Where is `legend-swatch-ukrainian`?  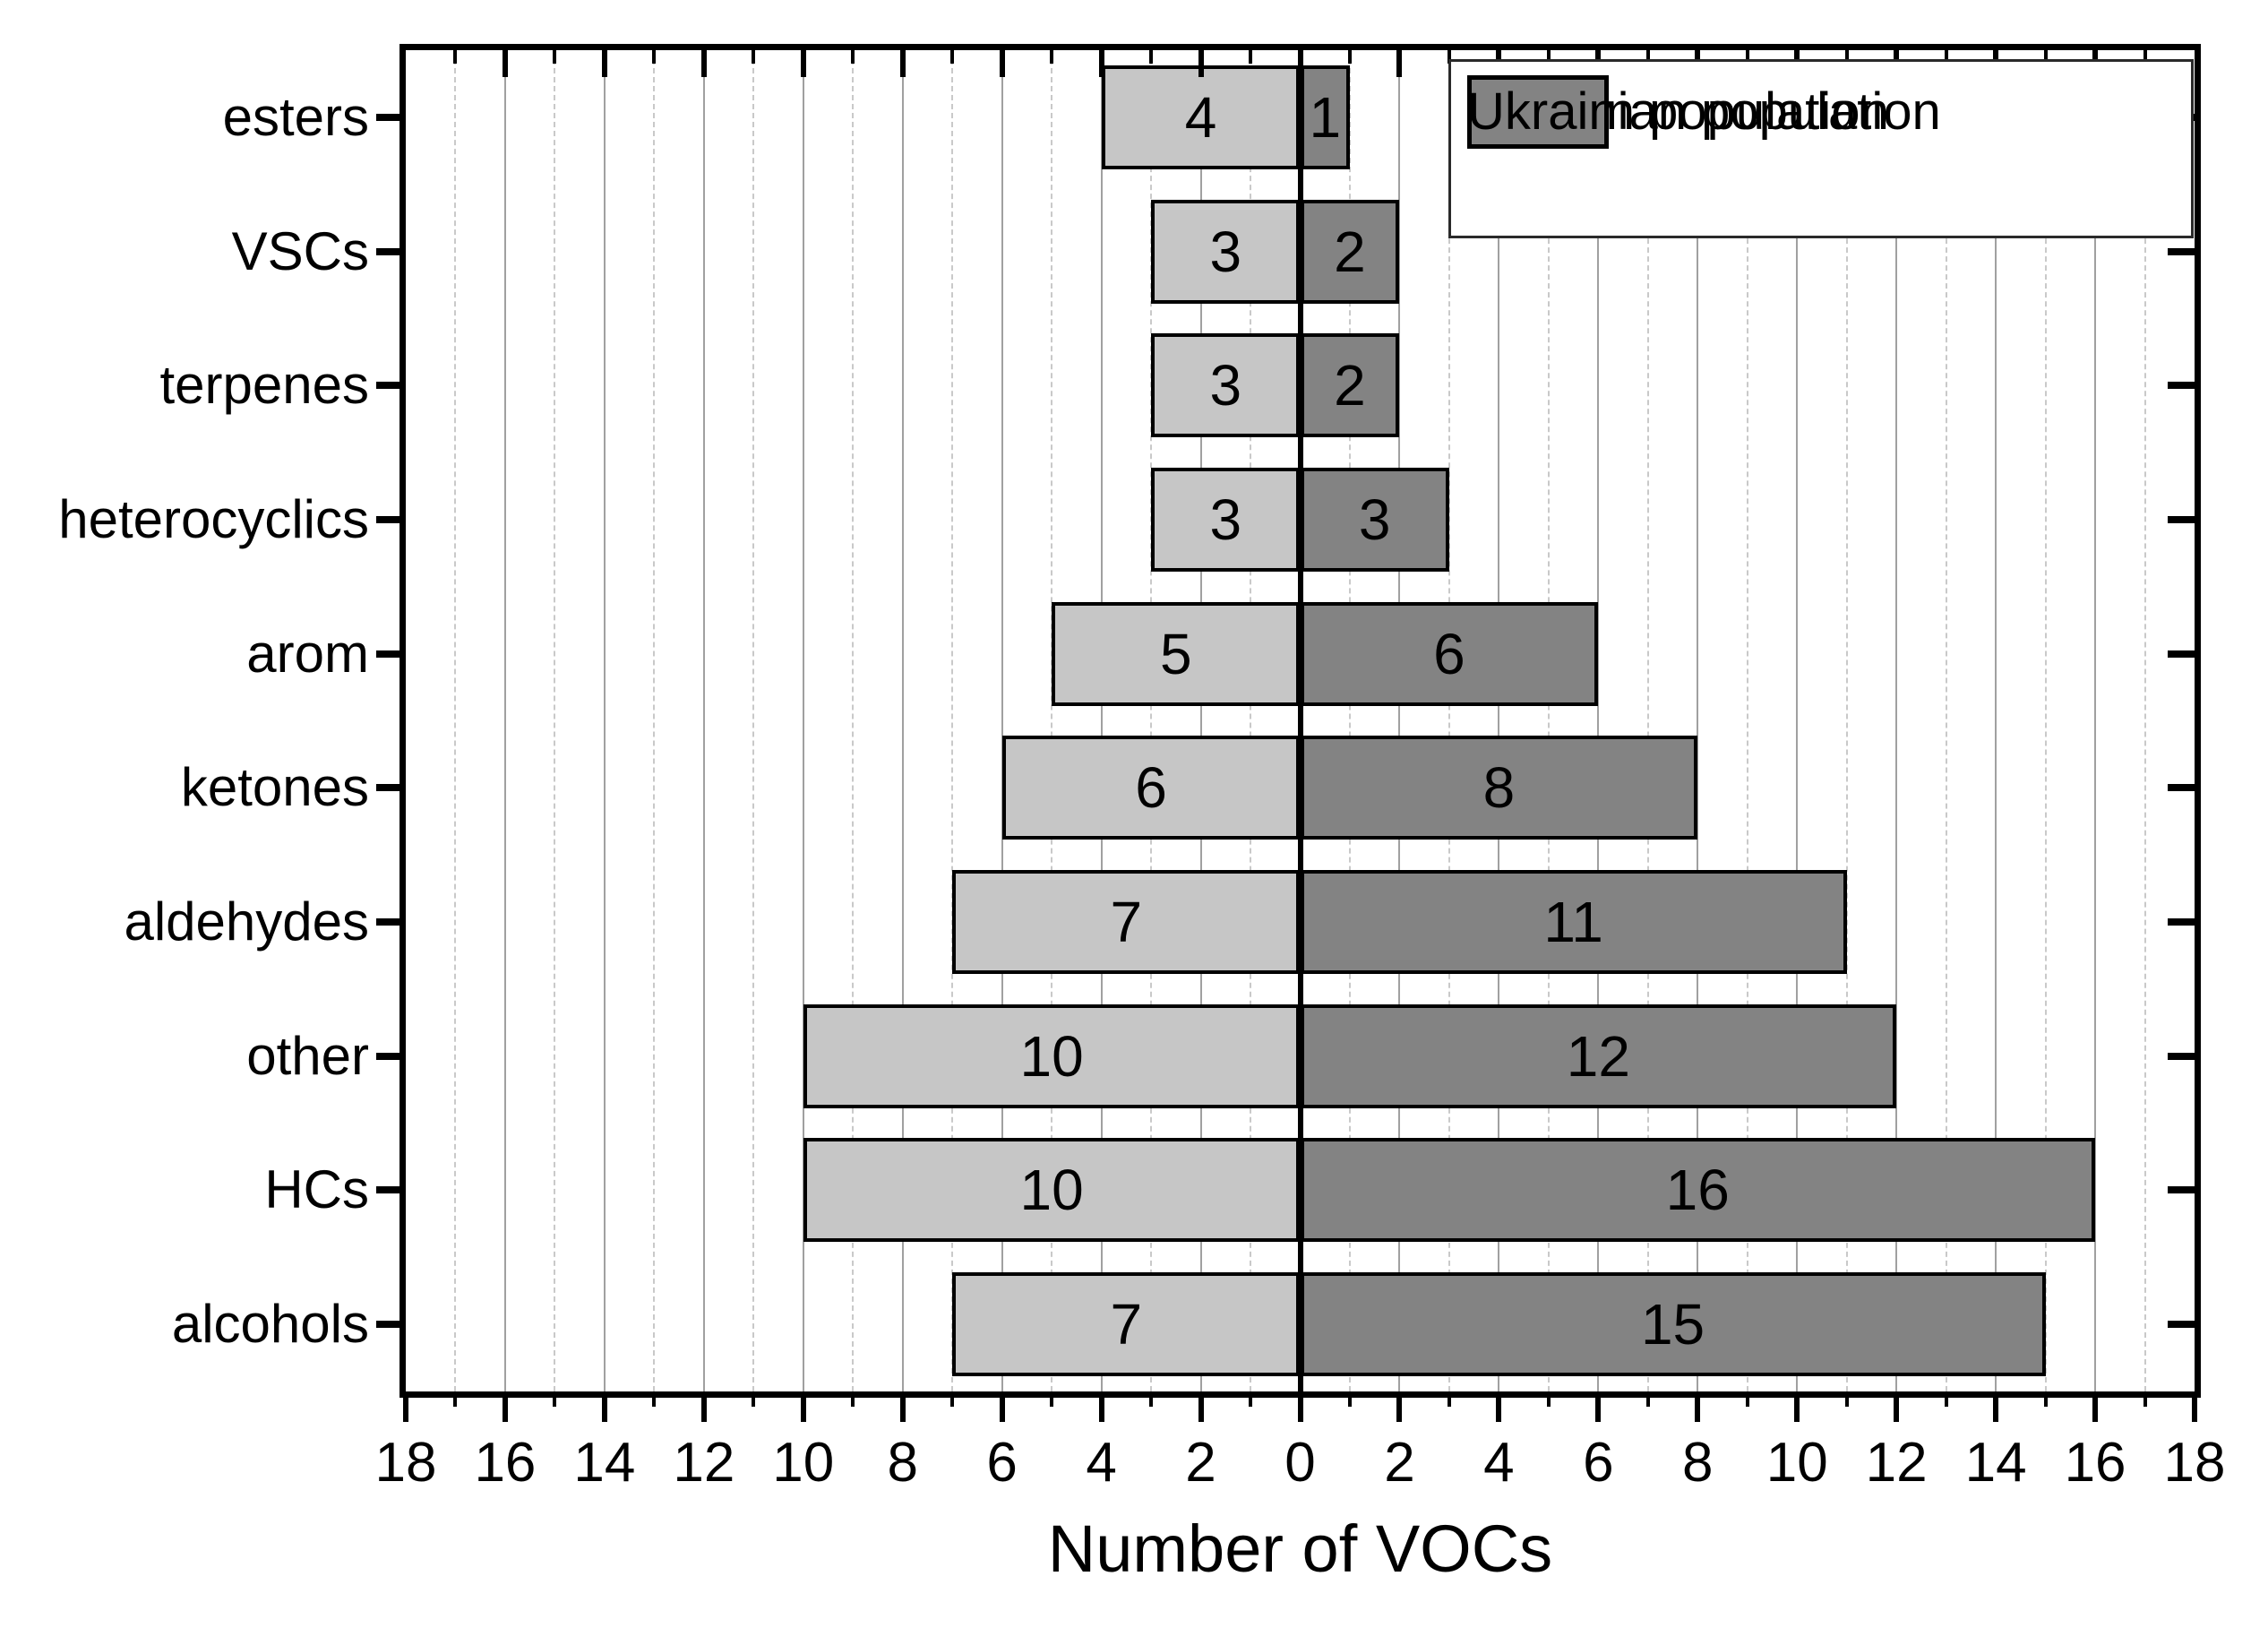 legend-swatch-ukrainian is located at coordinates (1538, 112).